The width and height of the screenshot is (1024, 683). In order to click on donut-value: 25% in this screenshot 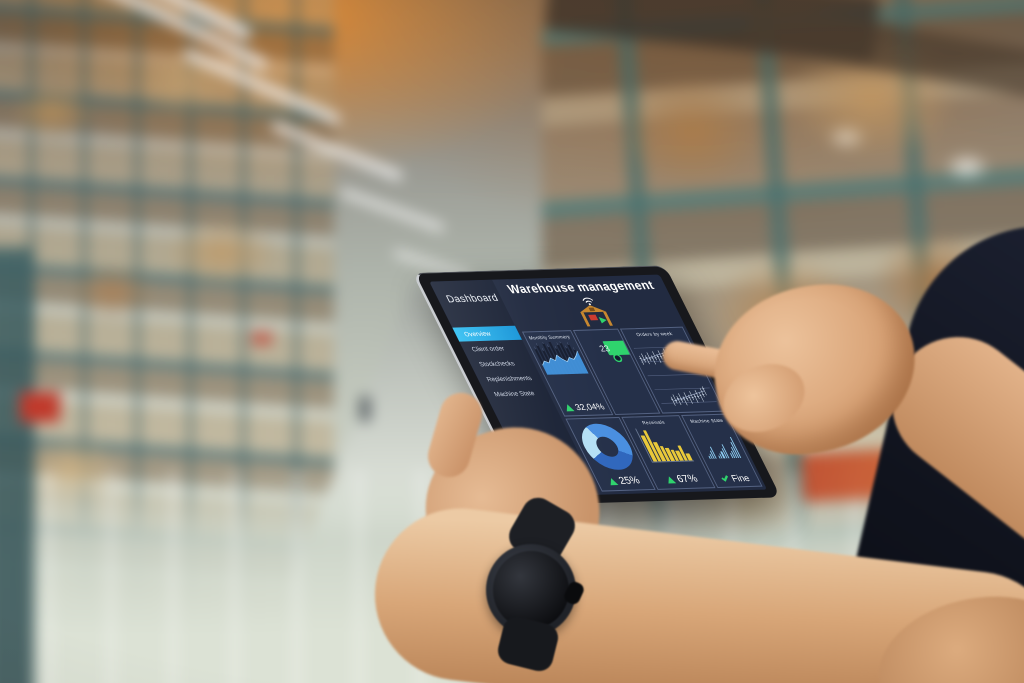, I will do `click(629, 481)`.